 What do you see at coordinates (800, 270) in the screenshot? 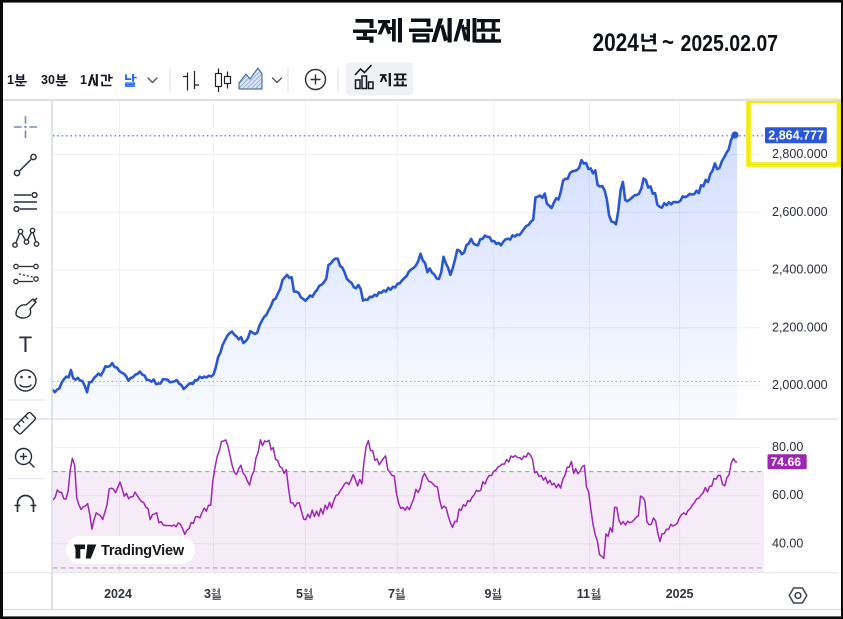
I see `svg-text: 2,400.000` at bounding box center [800, 270].